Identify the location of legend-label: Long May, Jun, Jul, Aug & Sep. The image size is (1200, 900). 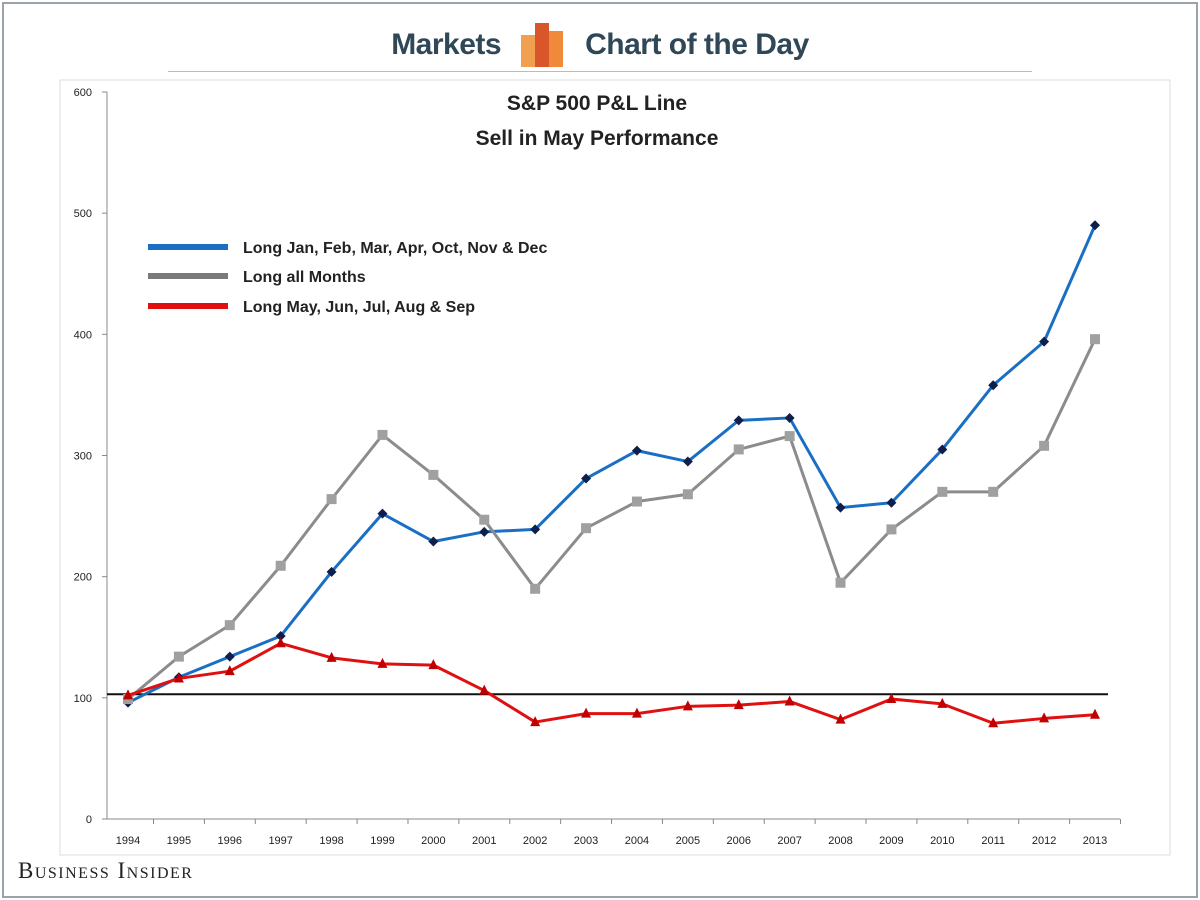
(359, 307).